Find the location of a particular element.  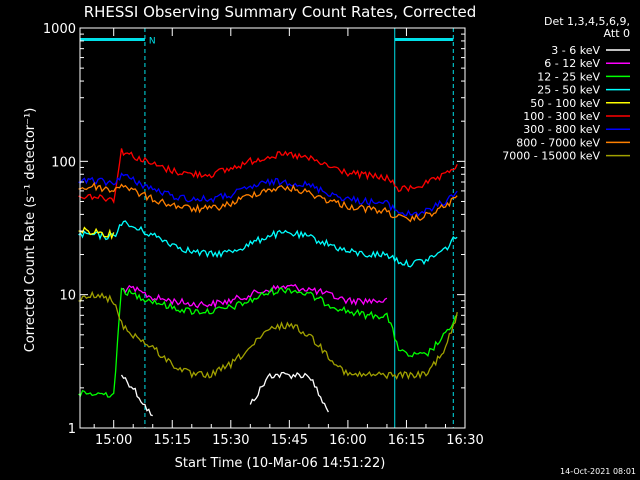

annotation-n: N is located at coordinates (152, 41).